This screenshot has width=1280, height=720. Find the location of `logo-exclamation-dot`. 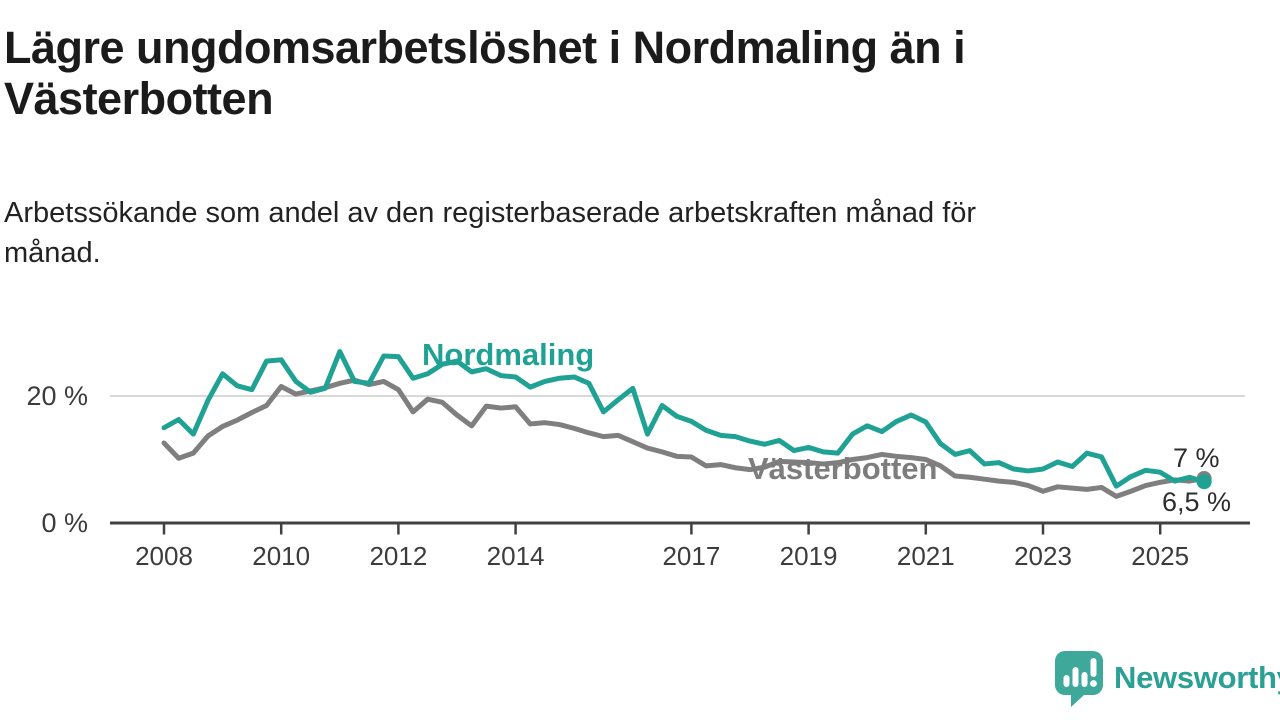

logo-exclamation-dot is located at coordinates (1093, 683).